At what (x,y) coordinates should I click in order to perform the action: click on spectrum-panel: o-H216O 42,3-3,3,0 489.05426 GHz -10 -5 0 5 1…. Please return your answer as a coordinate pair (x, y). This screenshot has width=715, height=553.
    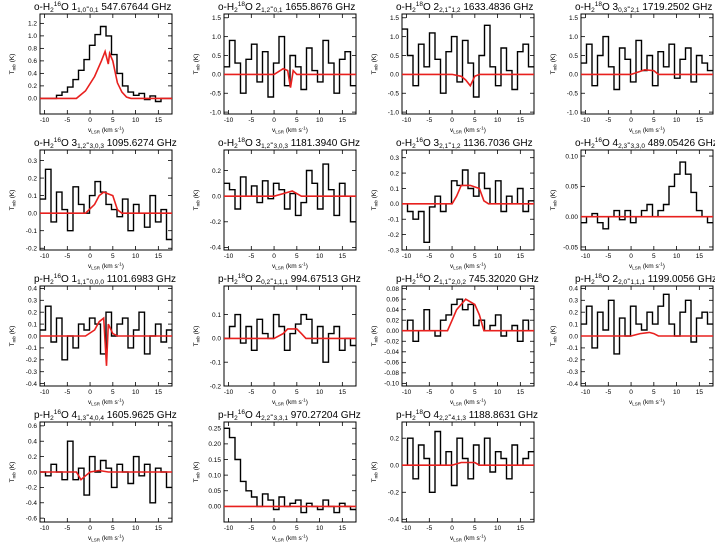
    Looking at the image, I should click on (632, 204).